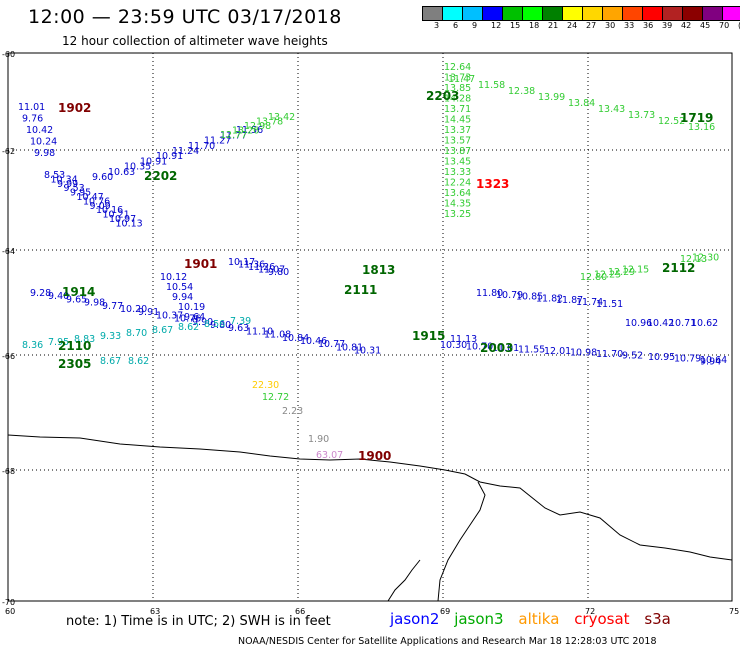 The width and height of the screenshot is (740, 650). Describe the element at coordinates (10, 611) in the screenshot. I see `lon-label: 60` at that location.